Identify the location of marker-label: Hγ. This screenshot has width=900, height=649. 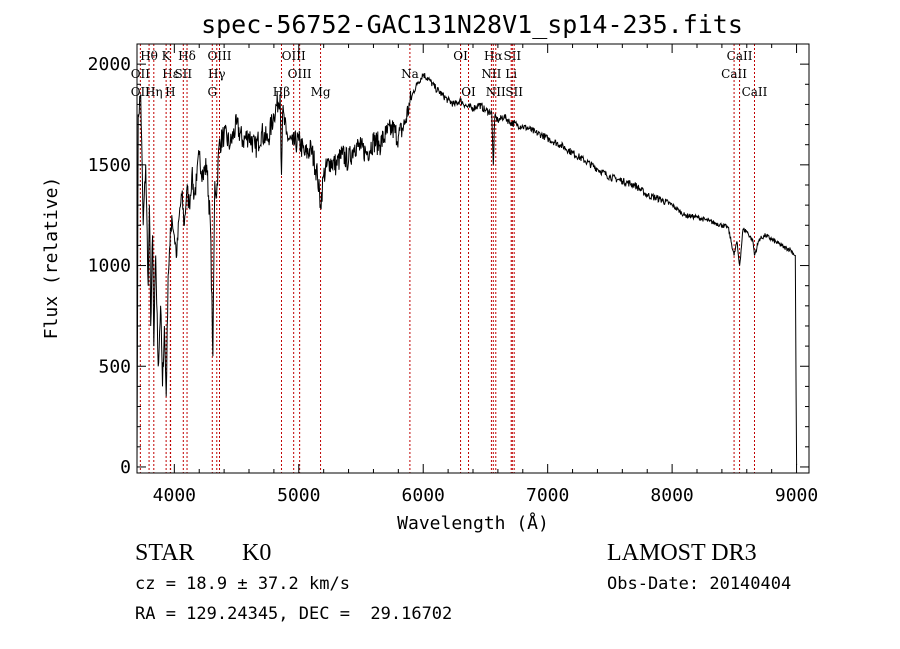
(217, 74).